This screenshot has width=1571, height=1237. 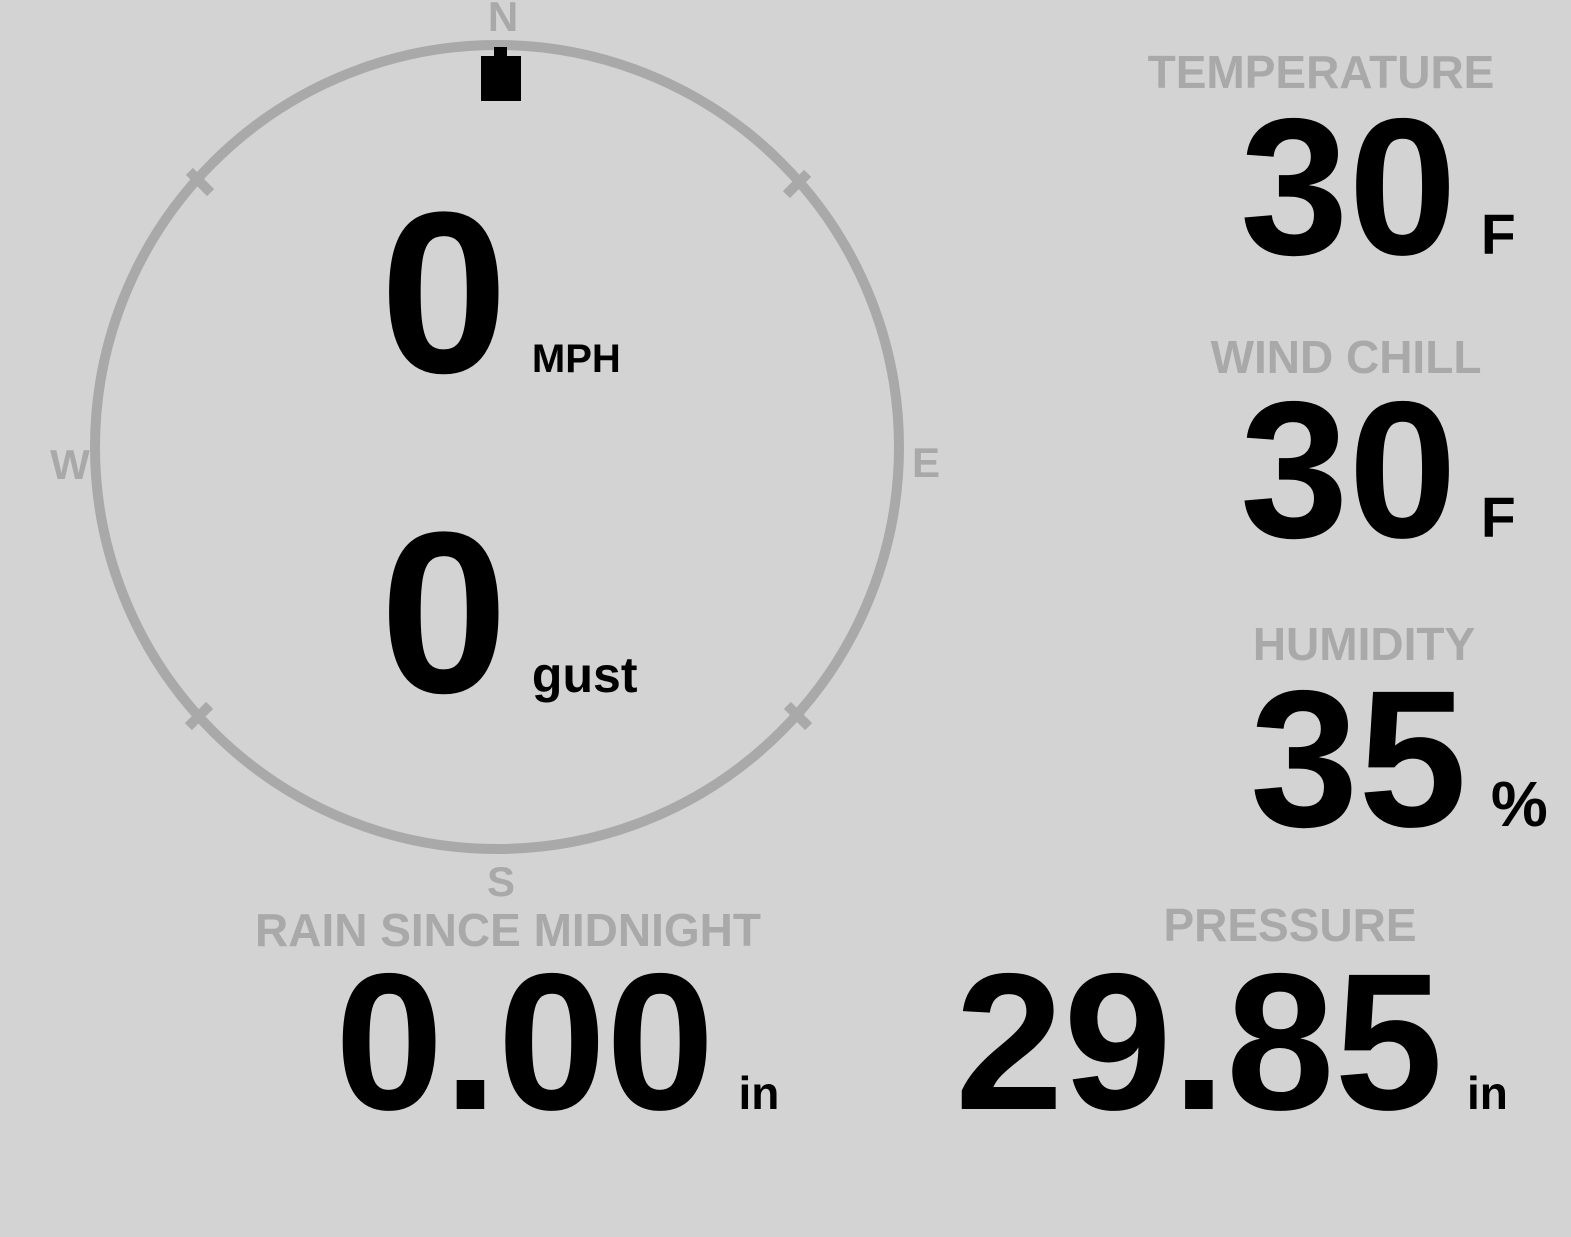 What do you see at coordinates (501, 78) in the screenshot?
I see `wind-direction-marker` at bounding box center [501, 78].